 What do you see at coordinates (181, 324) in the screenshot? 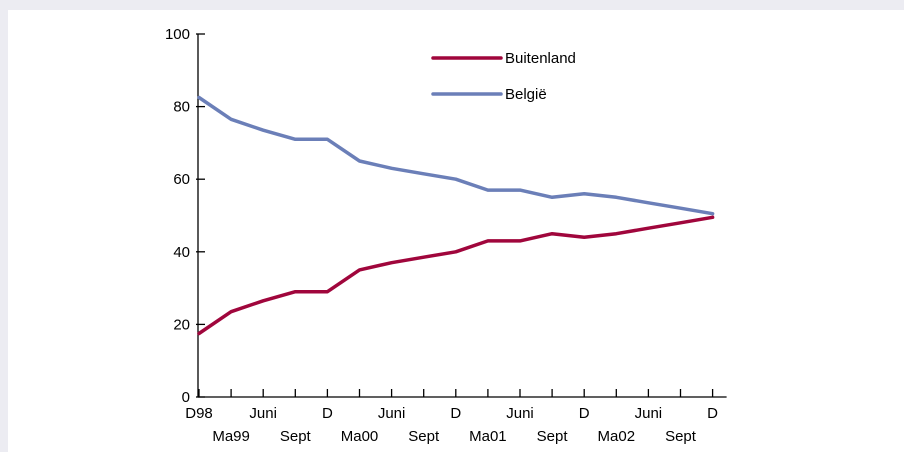
I see `y-tick-label: 20` at bounding box center [181, 324].